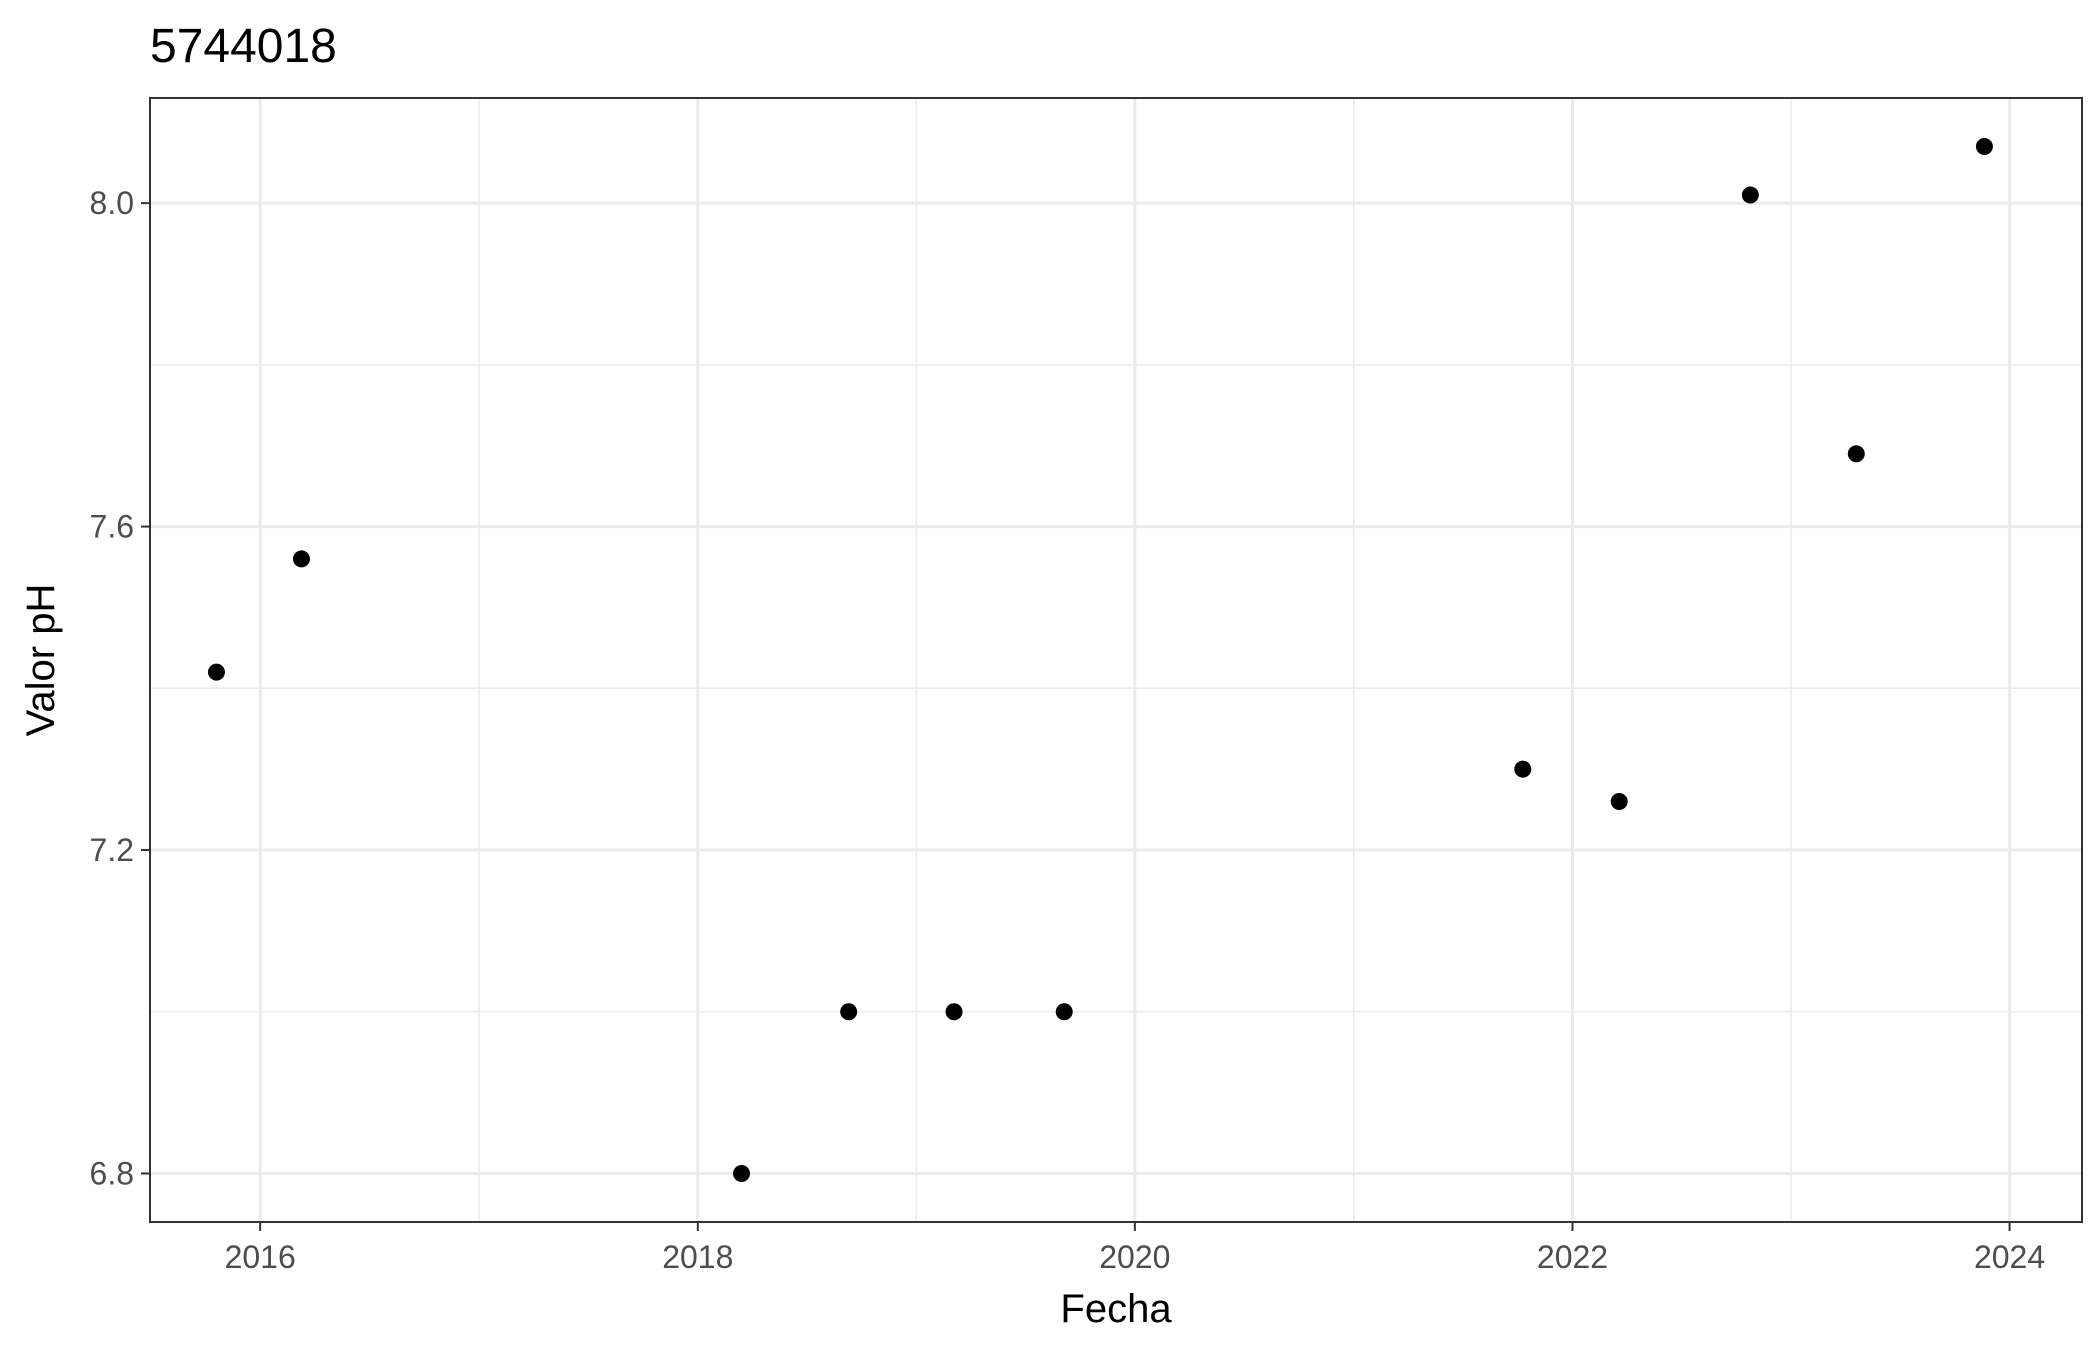 The height and width of the screenshot is (1350, 2100). Describe the element at coordinates (112, 1173) in the screenshot. I see `y-tick-label: 6.8` at that location.